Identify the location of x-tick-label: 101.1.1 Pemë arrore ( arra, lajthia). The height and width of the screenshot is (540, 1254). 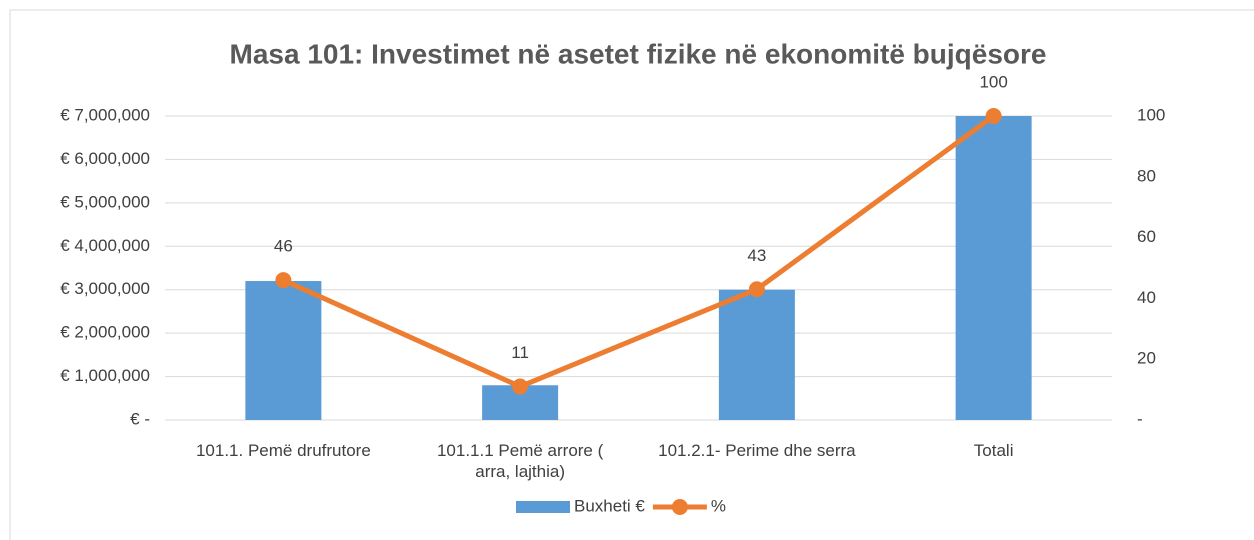
(520, 461).